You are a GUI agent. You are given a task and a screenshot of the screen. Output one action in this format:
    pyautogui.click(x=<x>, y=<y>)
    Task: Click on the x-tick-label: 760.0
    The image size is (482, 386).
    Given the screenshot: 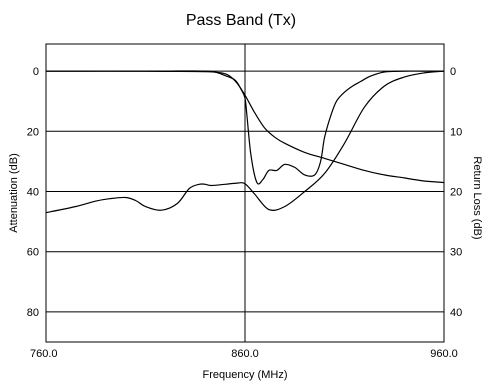 What is the action you would take?
    pyautogui.click(x=44, y=354)
    